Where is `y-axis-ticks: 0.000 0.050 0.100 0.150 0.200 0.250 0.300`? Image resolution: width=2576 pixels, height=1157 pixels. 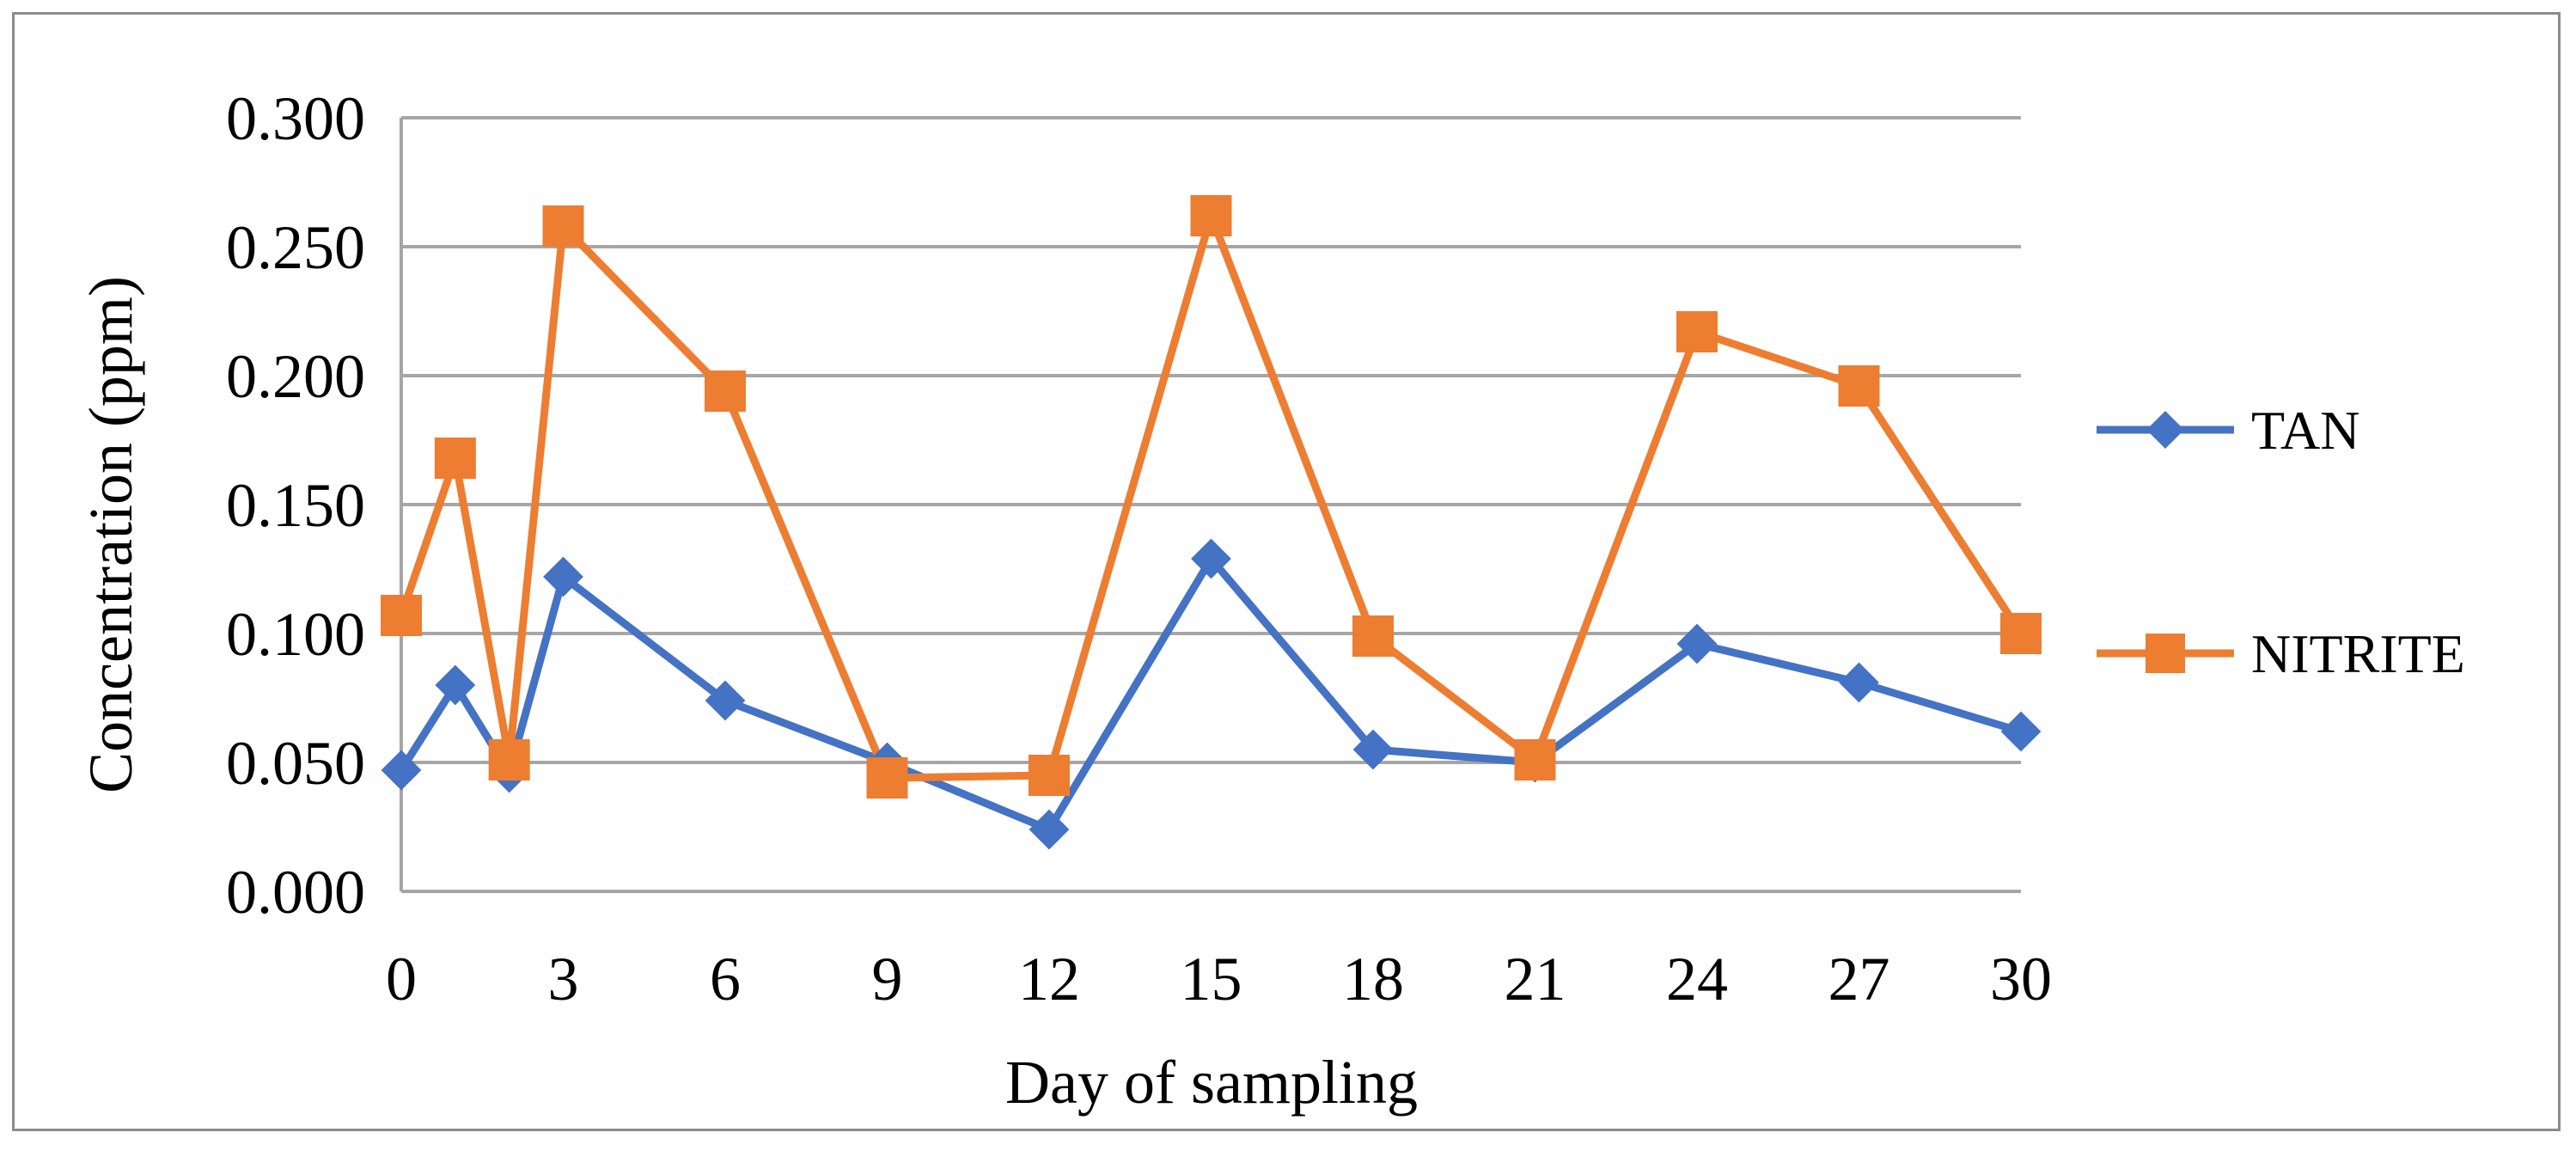 y-axis-ticks: 0.000 0.050 0.100 0.150 0.200 0.250 0.300 is located at coordinates (295, 505).